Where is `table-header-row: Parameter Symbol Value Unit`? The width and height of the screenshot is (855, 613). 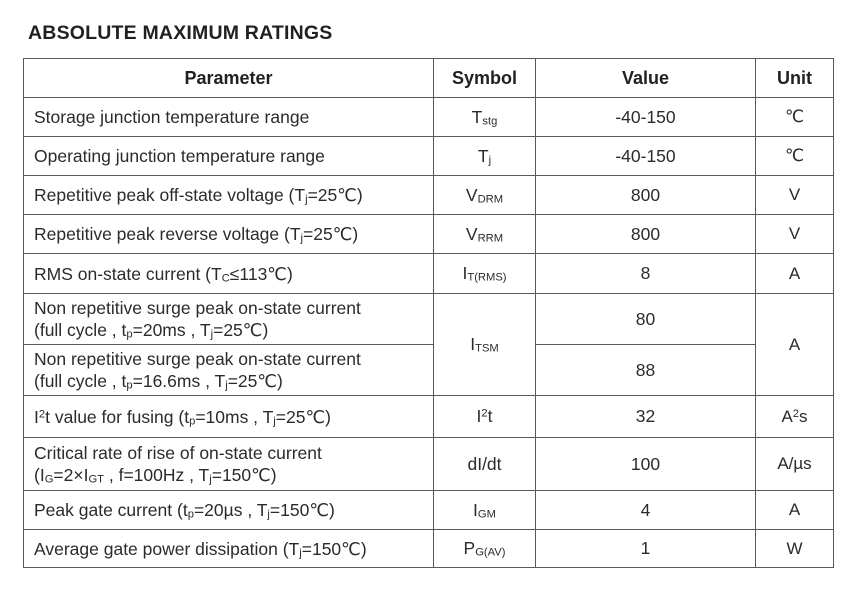 table-header-row: Parameter Symbol Value Unit is located at coordinates (428, 78).